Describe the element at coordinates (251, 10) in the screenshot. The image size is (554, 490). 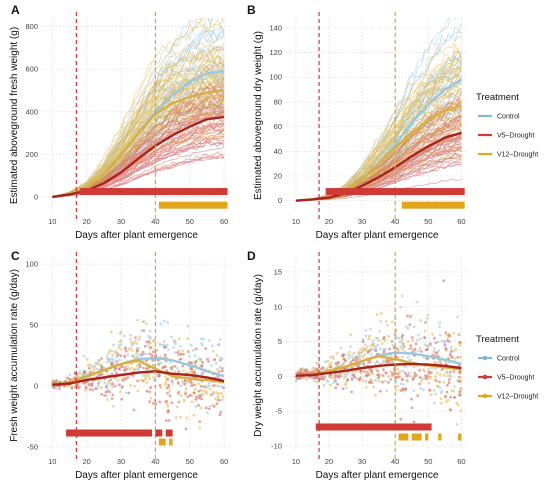
I see `panel-letter: B` at that location.